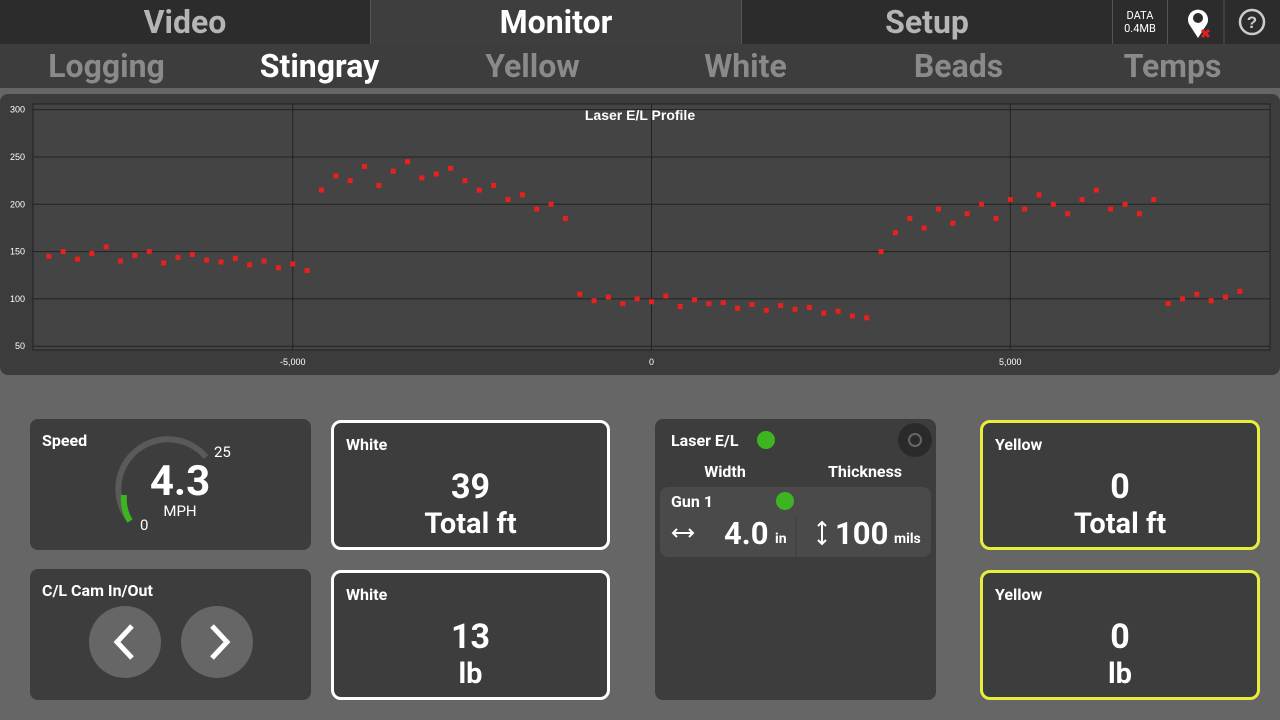 Image resolution: width=1280 pixels, height=720 pixels. What do you see at coordinates (17, 299) in the screenshot?
I see `y-tick-label: 100` at bounding box center [17, 299].